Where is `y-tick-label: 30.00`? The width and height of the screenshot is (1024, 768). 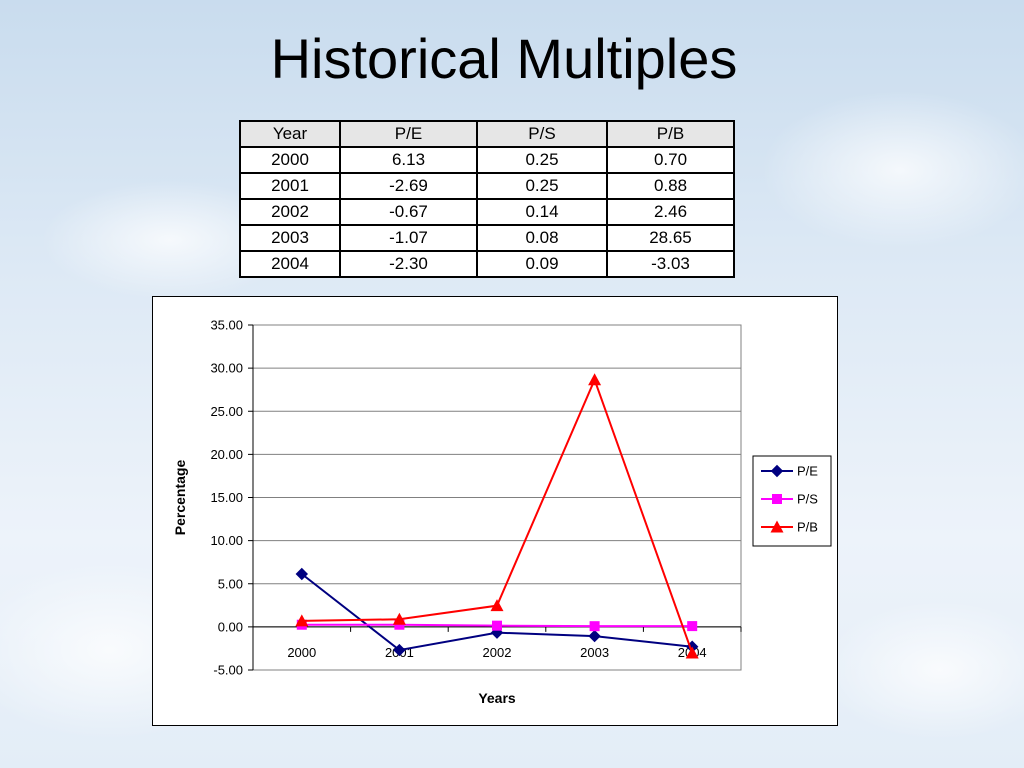
y-tick-label: 30.00 is located at coordinates (226, 368).